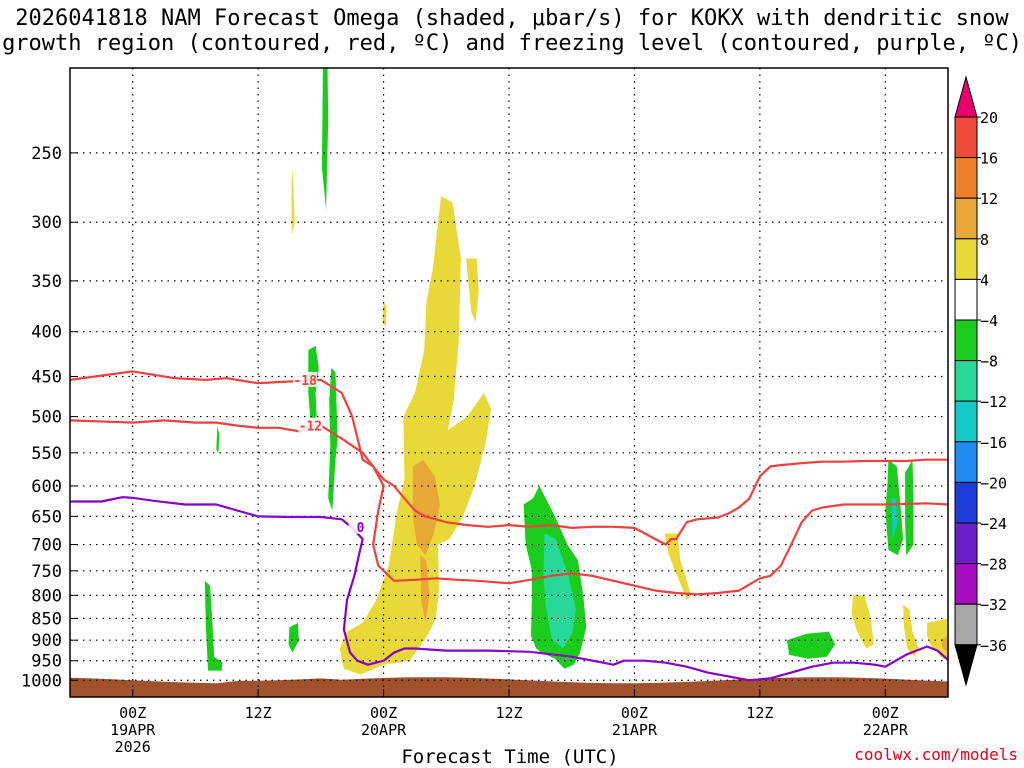  What do you see at coordinates (133, 747) in the screenshot?
I see `x-tick-year: 2026` at bounding box center [133, 747].